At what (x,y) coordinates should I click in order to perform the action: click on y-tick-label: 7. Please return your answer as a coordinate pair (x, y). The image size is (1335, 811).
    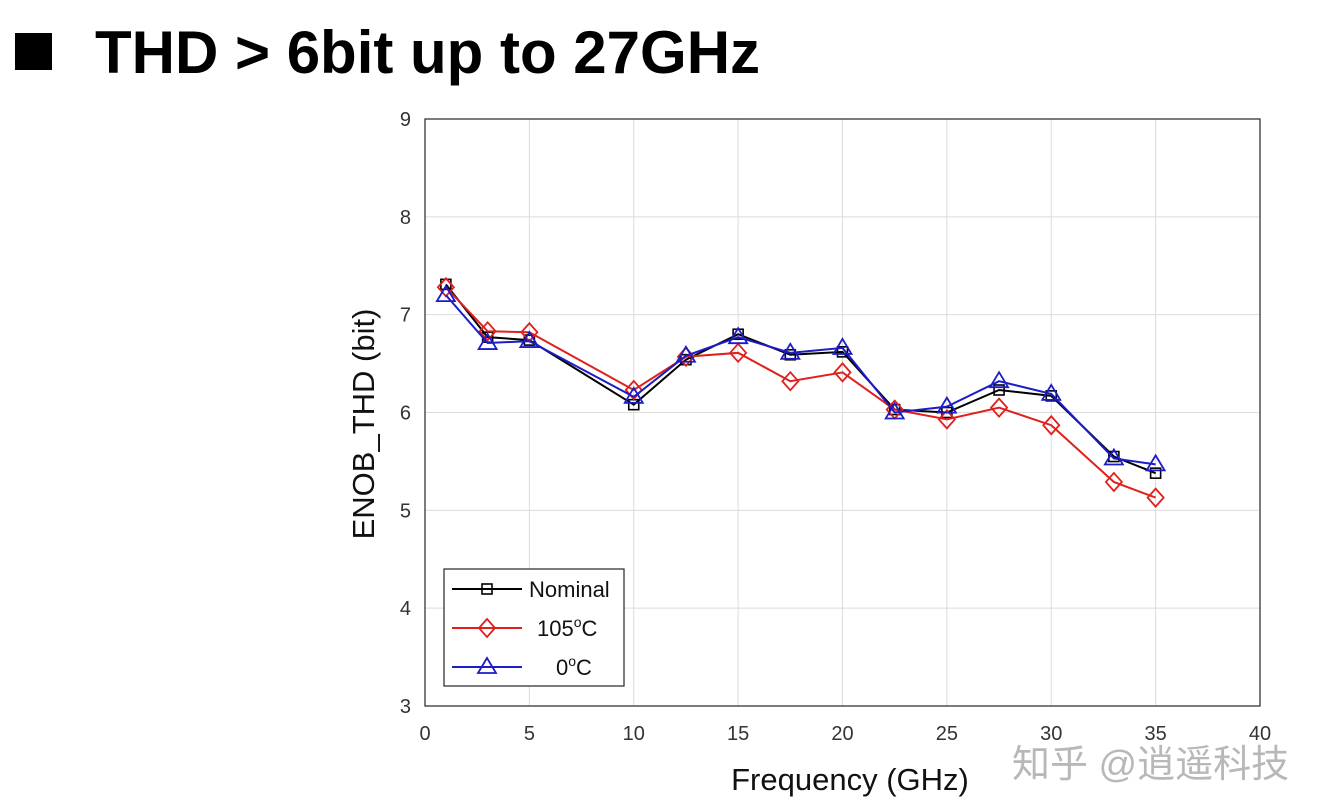
    Looking at the image, I should click on (405, 316).